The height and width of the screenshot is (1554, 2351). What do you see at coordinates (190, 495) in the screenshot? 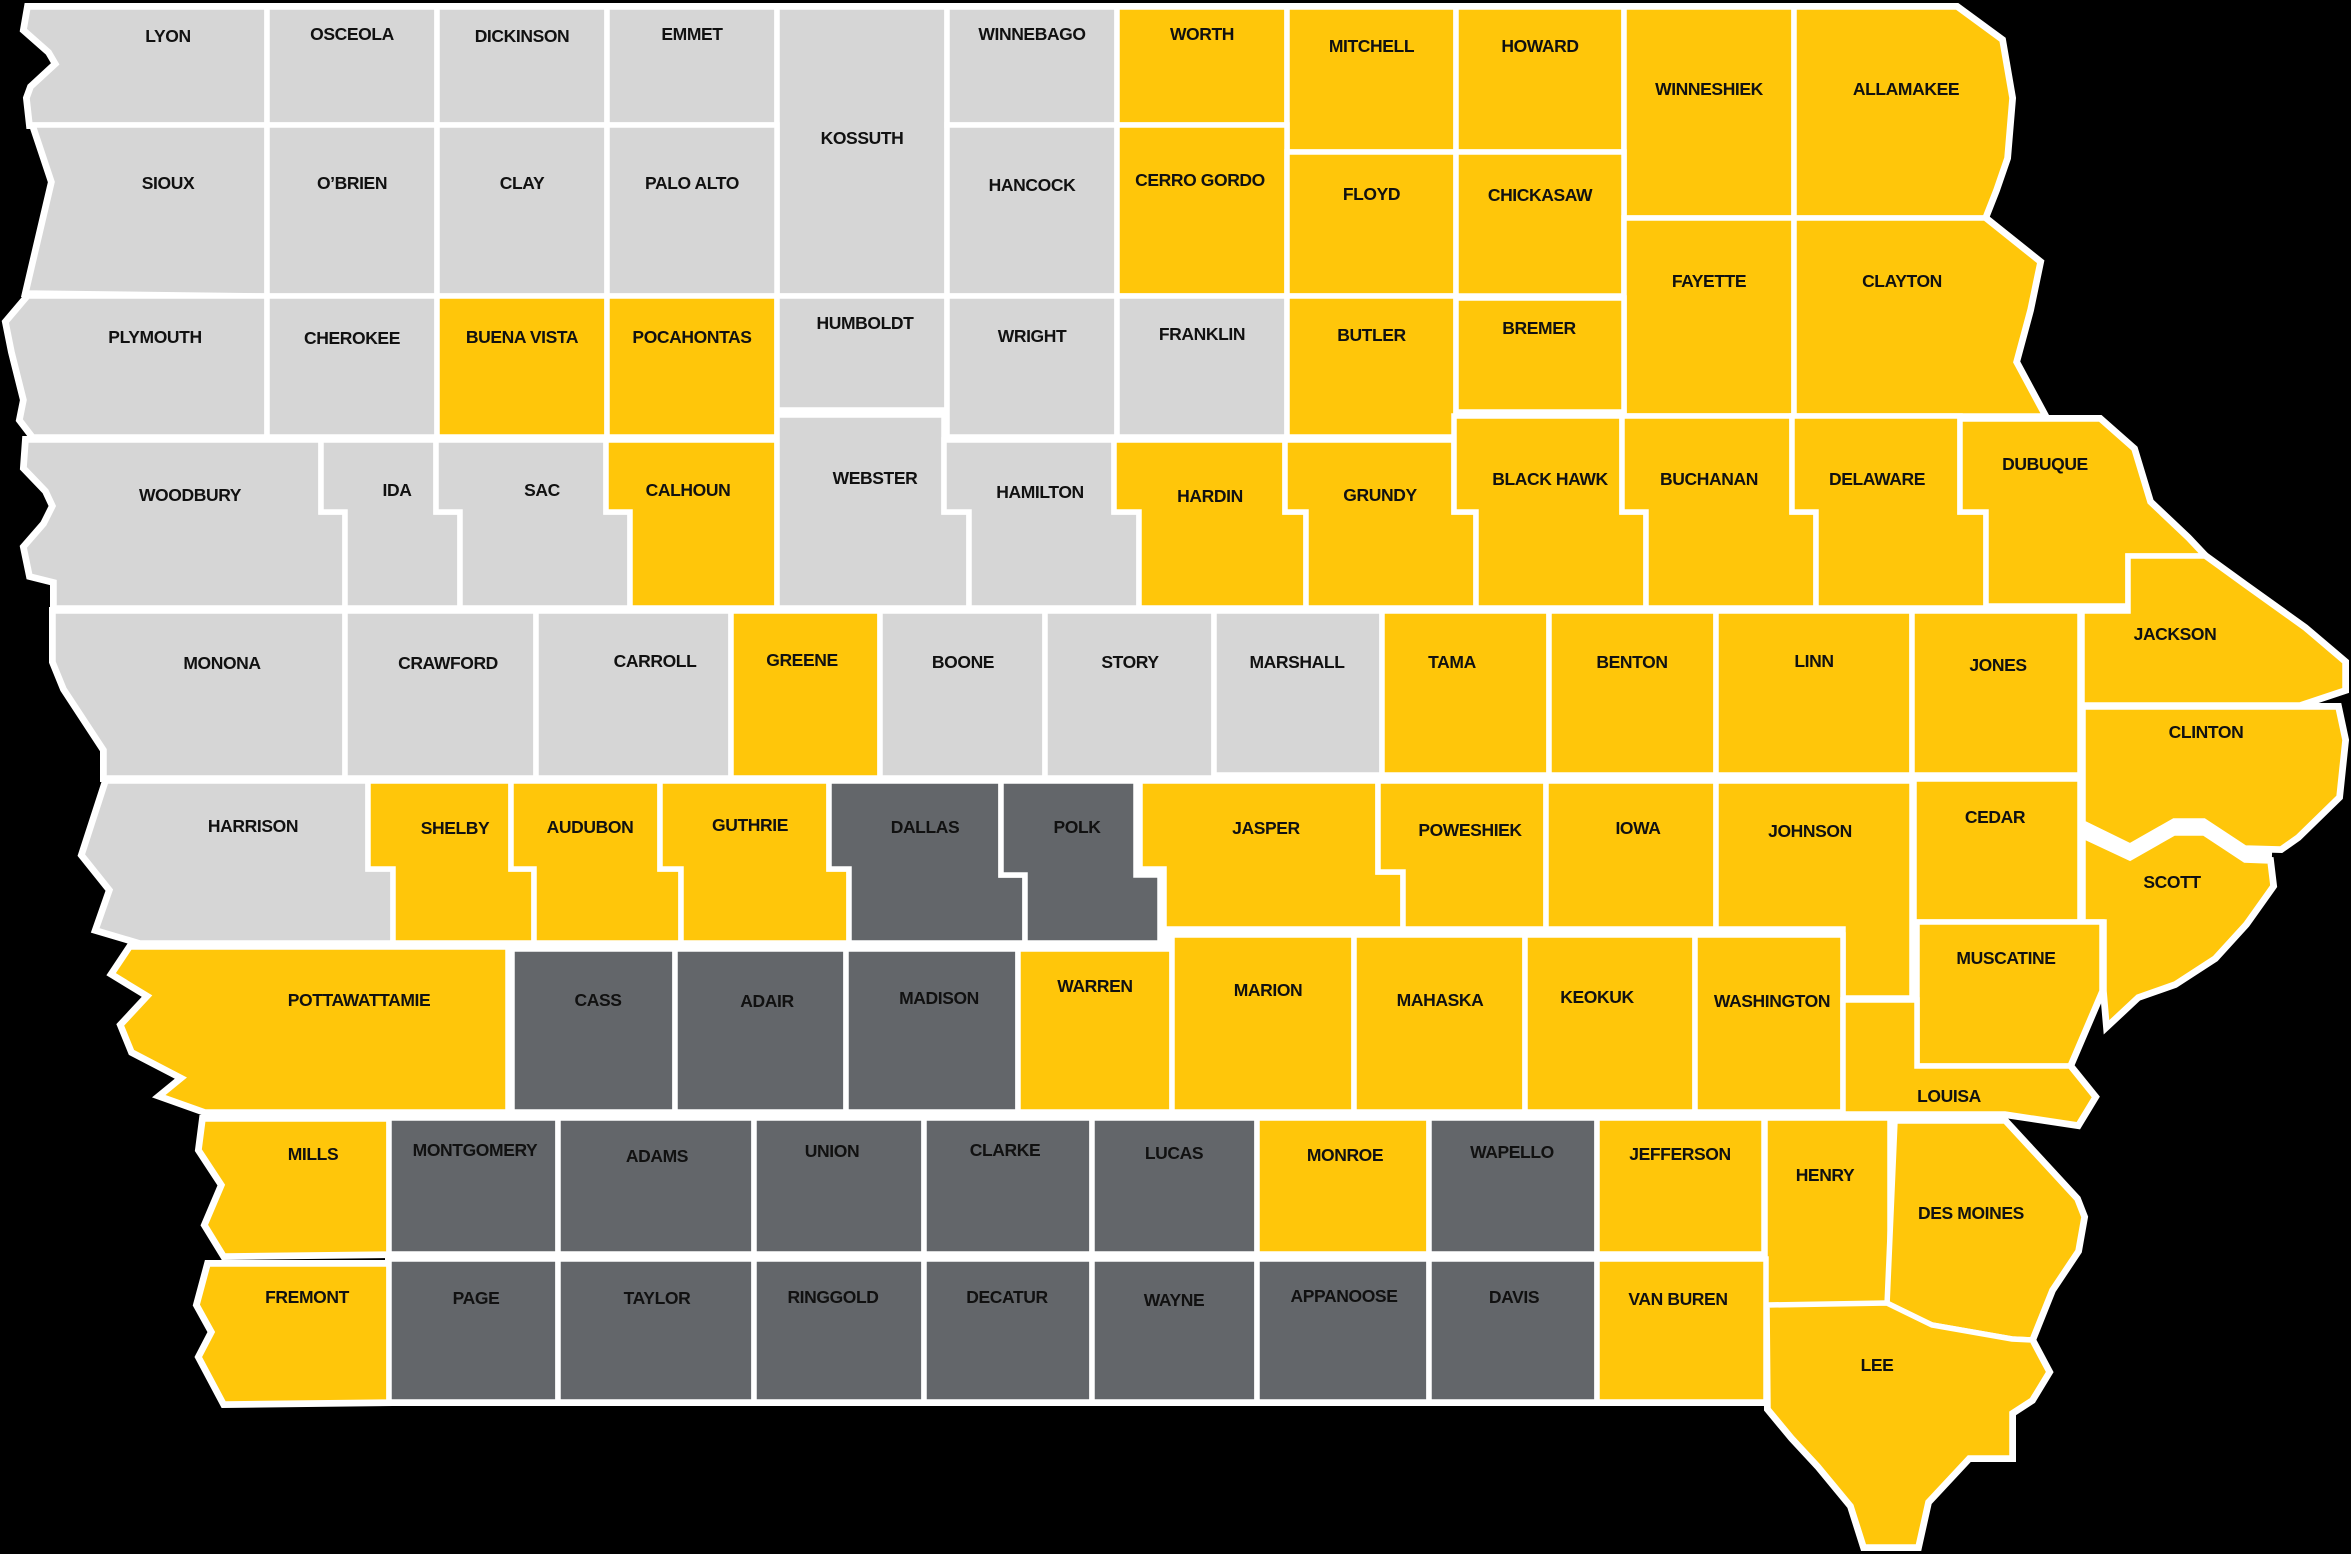
I see `svg-text: WOODBURY` at bounding box center [190, 495].